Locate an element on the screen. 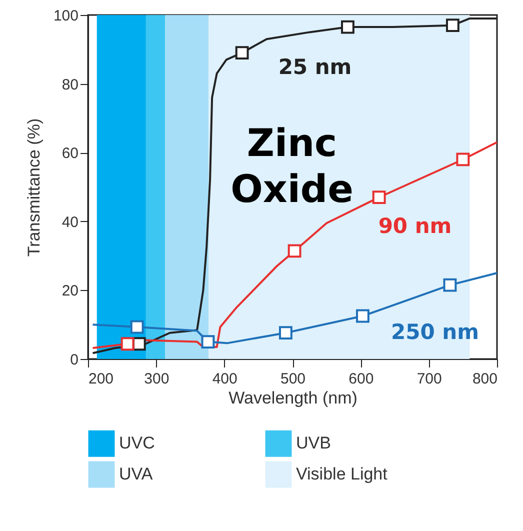 The height and width of the screenshot is (531, 523). x-tick-label: 500 is located at coordinates (293, 379).